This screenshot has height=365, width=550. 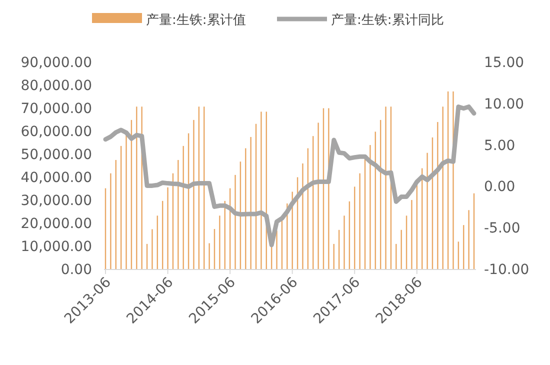 What do you see at coordinates (504, 104) in the screenshot?
I see `y2-tick-label: 10.00` at bounding box center [504, 104].